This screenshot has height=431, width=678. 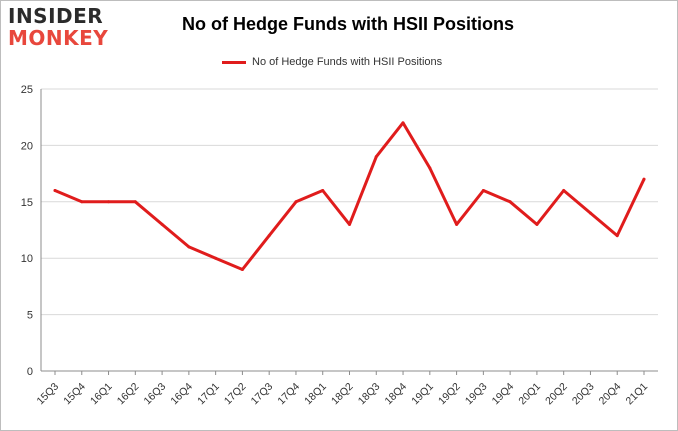 What do you see at coordinates (181, 394) in the screenshot?
I see `x-tick-label: 16Q4` at bounding box center [181, 394].